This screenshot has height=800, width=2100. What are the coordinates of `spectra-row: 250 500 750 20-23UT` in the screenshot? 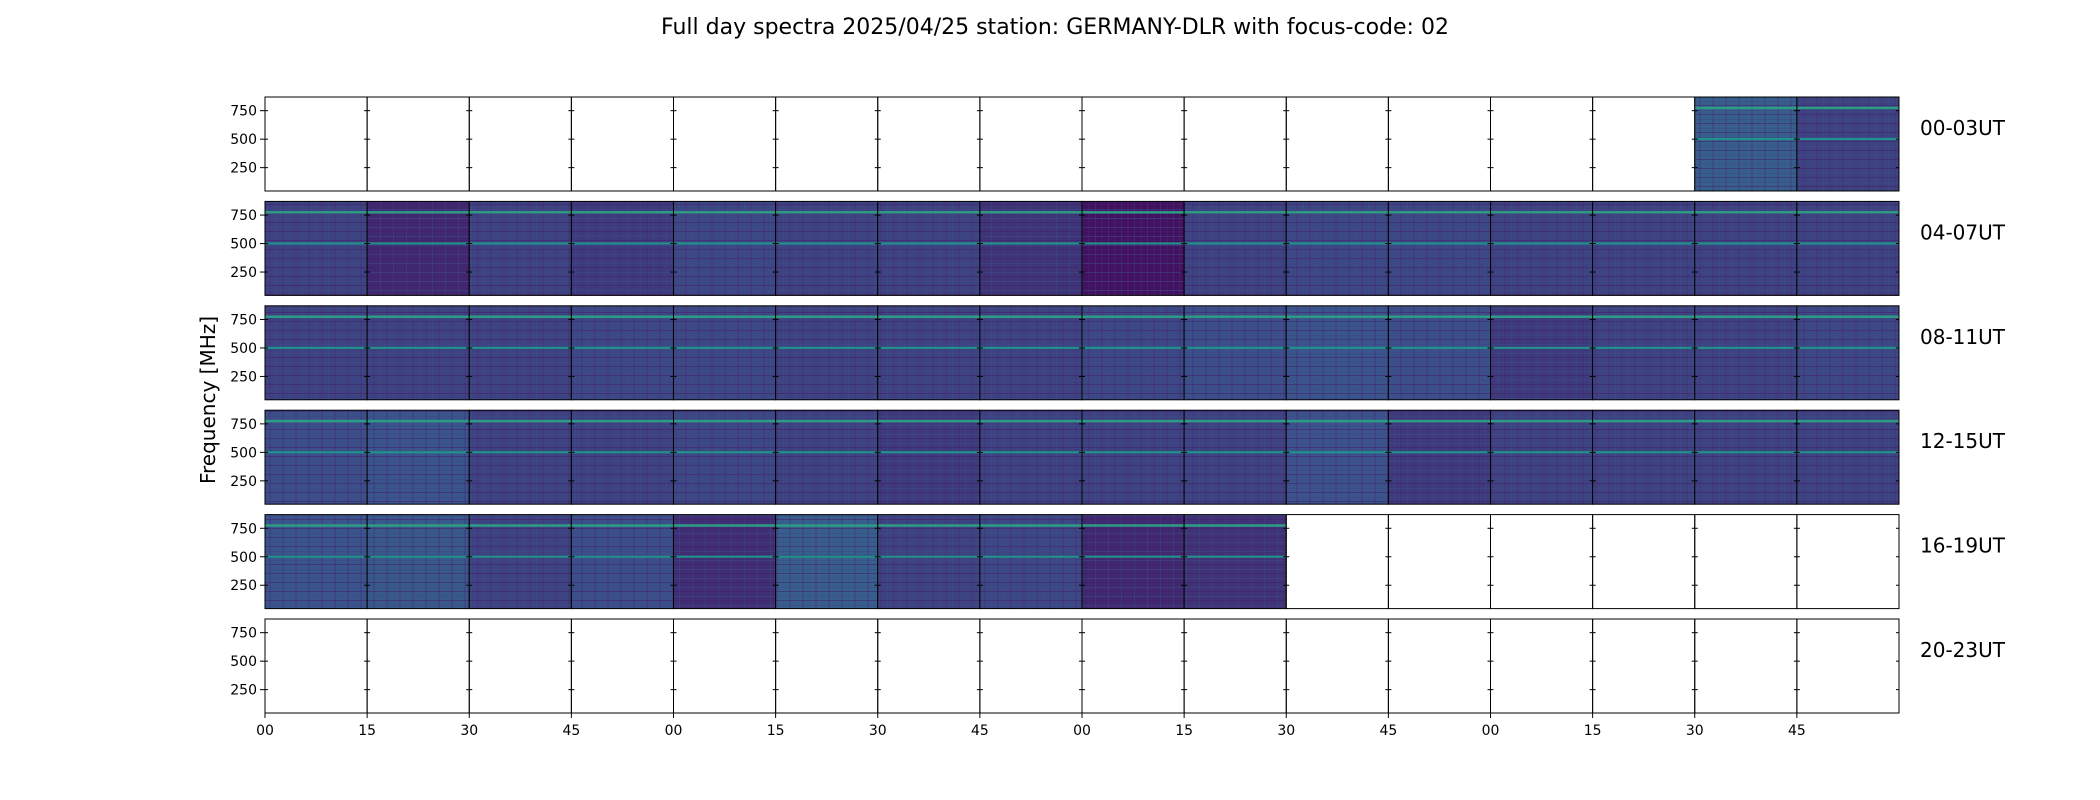 It's located at (1118, 666).